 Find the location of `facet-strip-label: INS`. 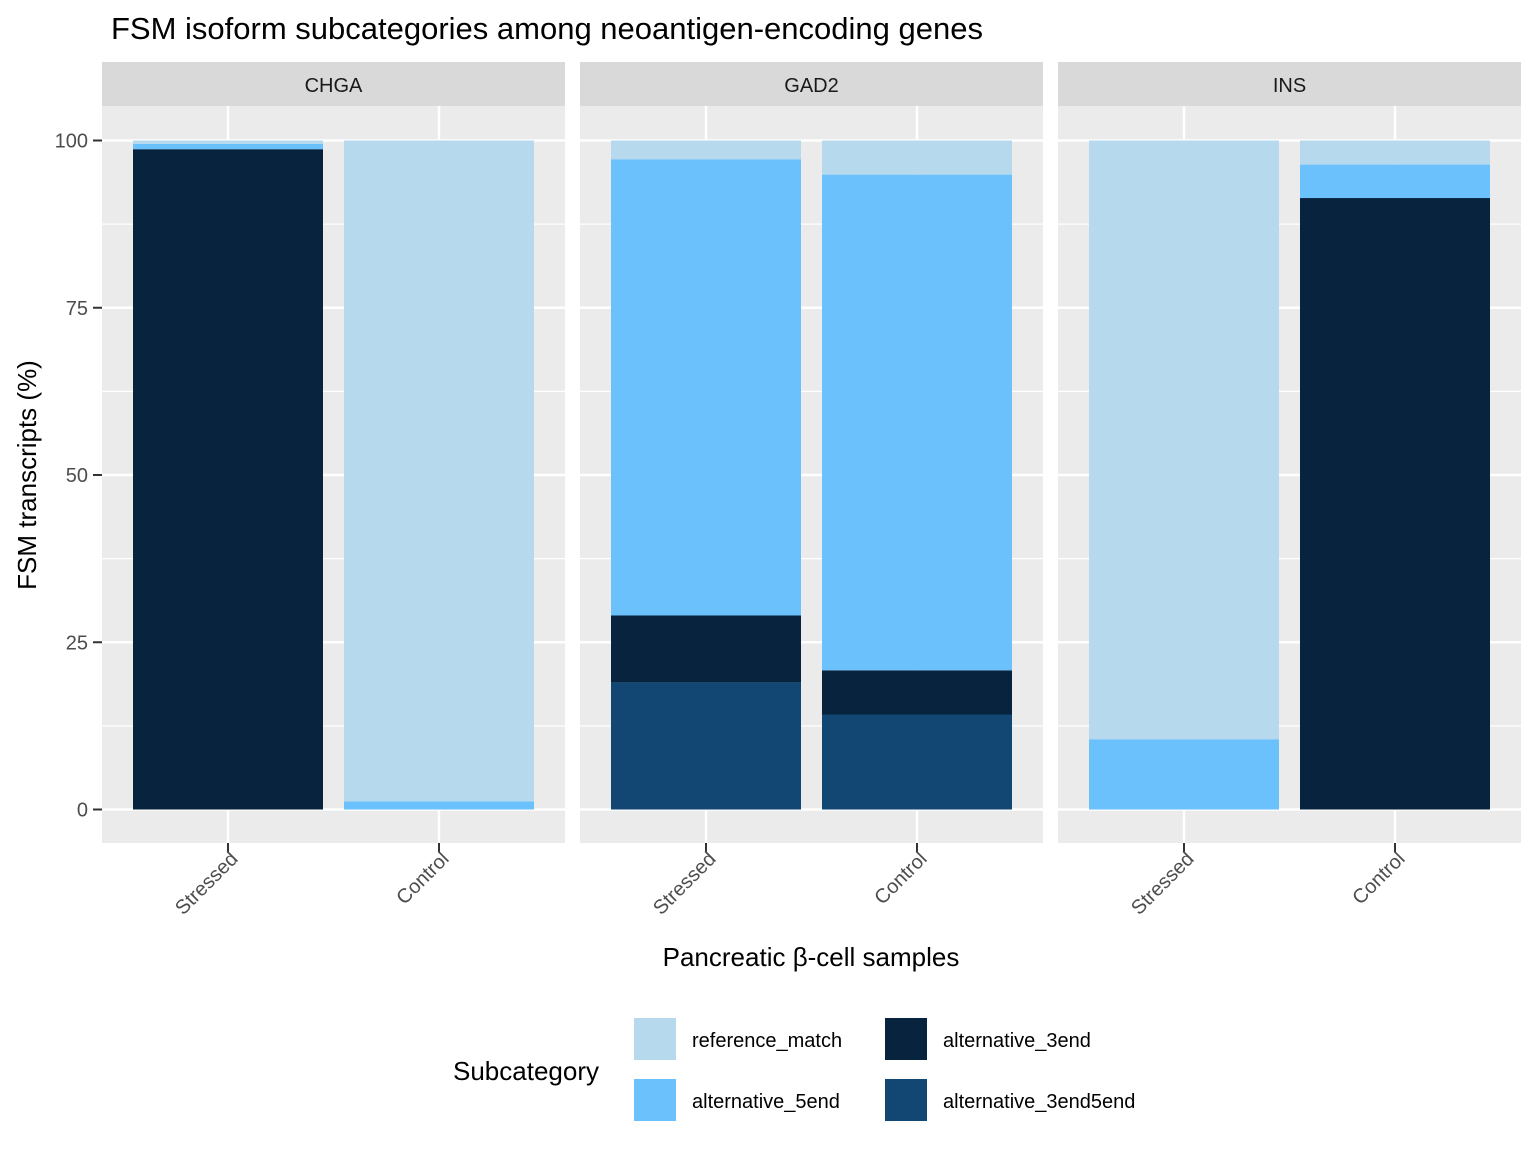

facet-strip-label: INS is located at coordinates (1289, 86).